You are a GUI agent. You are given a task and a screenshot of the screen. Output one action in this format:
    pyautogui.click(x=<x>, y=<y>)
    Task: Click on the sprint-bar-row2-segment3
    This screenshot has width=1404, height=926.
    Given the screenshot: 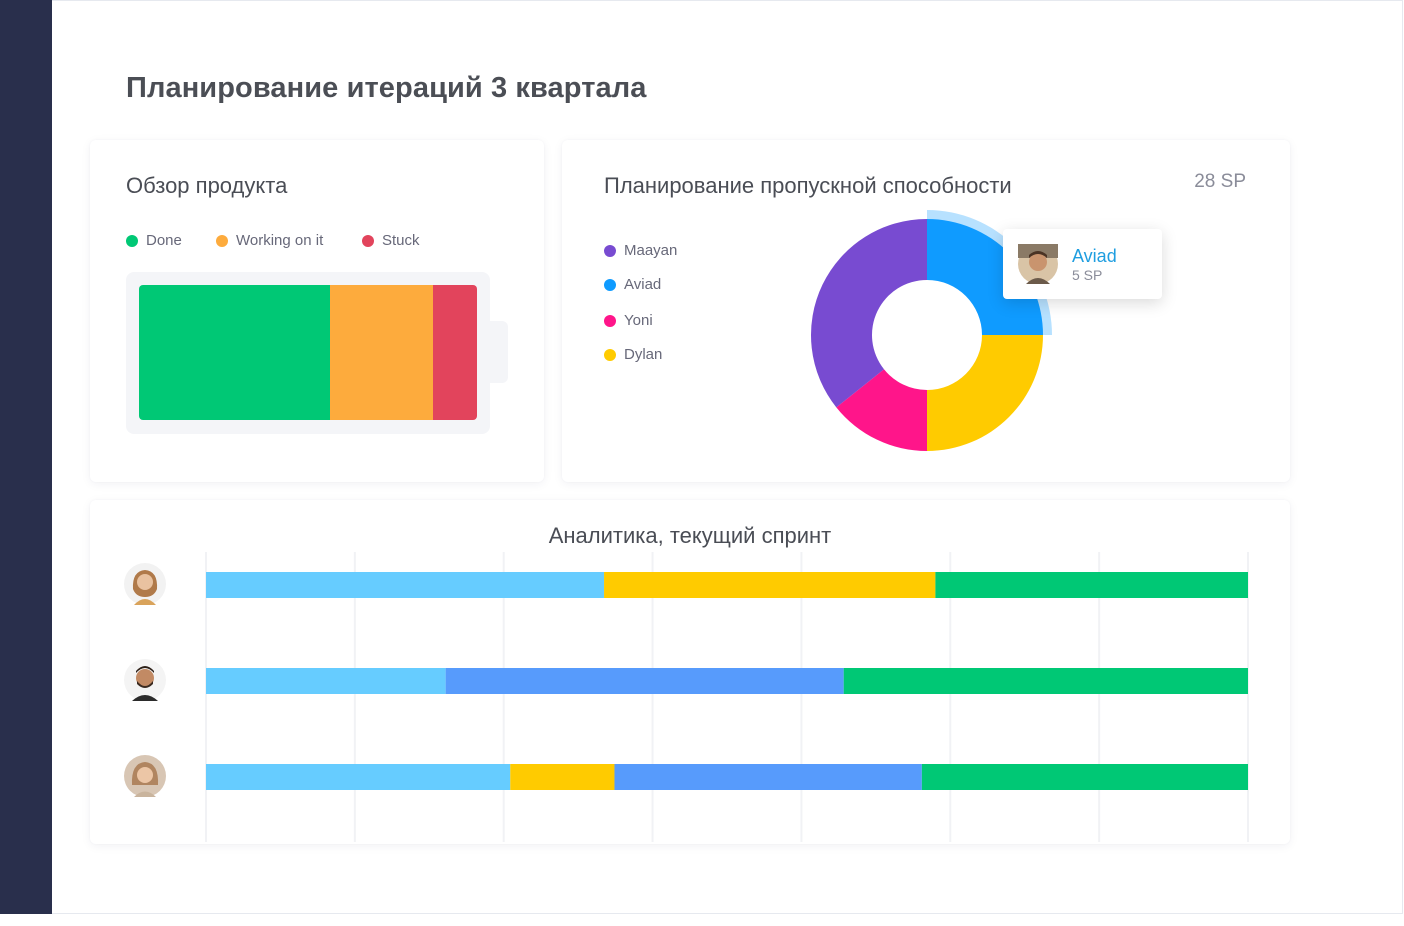 What is the action you would take?
    pyautogui.click(x=1045, y=681)
    